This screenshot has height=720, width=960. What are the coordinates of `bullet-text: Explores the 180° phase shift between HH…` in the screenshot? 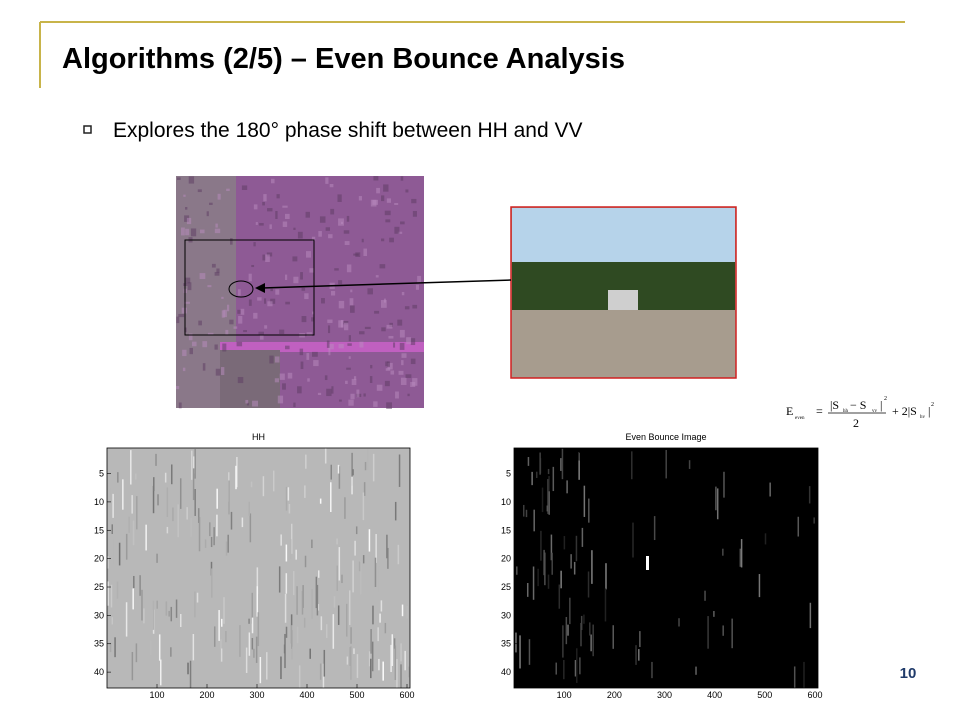 It's located at (348, 130).